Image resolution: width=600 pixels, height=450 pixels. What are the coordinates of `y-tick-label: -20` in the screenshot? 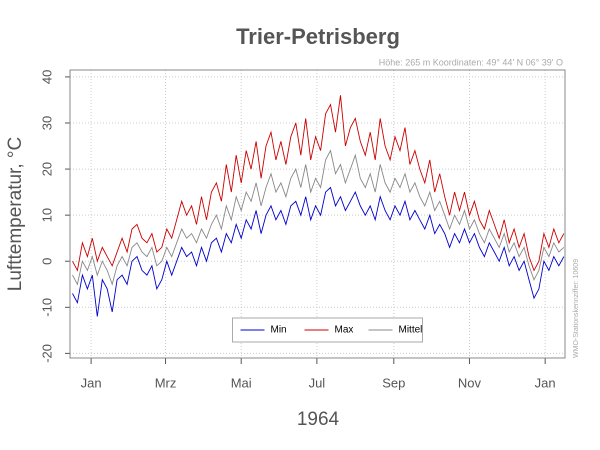 It's located at (46, 353).